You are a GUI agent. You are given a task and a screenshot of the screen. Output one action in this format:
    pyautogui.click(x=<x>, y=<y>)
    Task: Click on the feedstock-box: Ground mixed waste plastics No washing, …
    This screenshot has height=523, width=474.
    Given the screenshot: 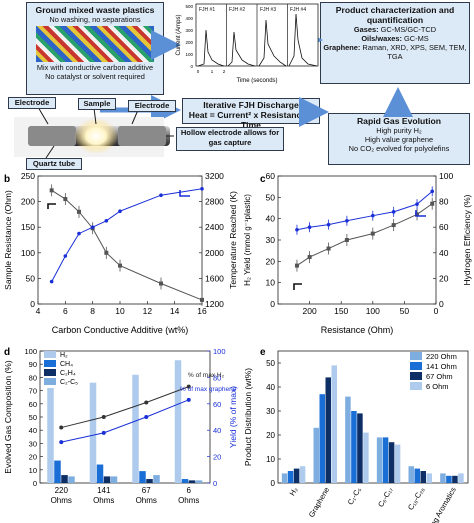 What is the action you would take?
    pyautogui.click(x=95, y=48)
    